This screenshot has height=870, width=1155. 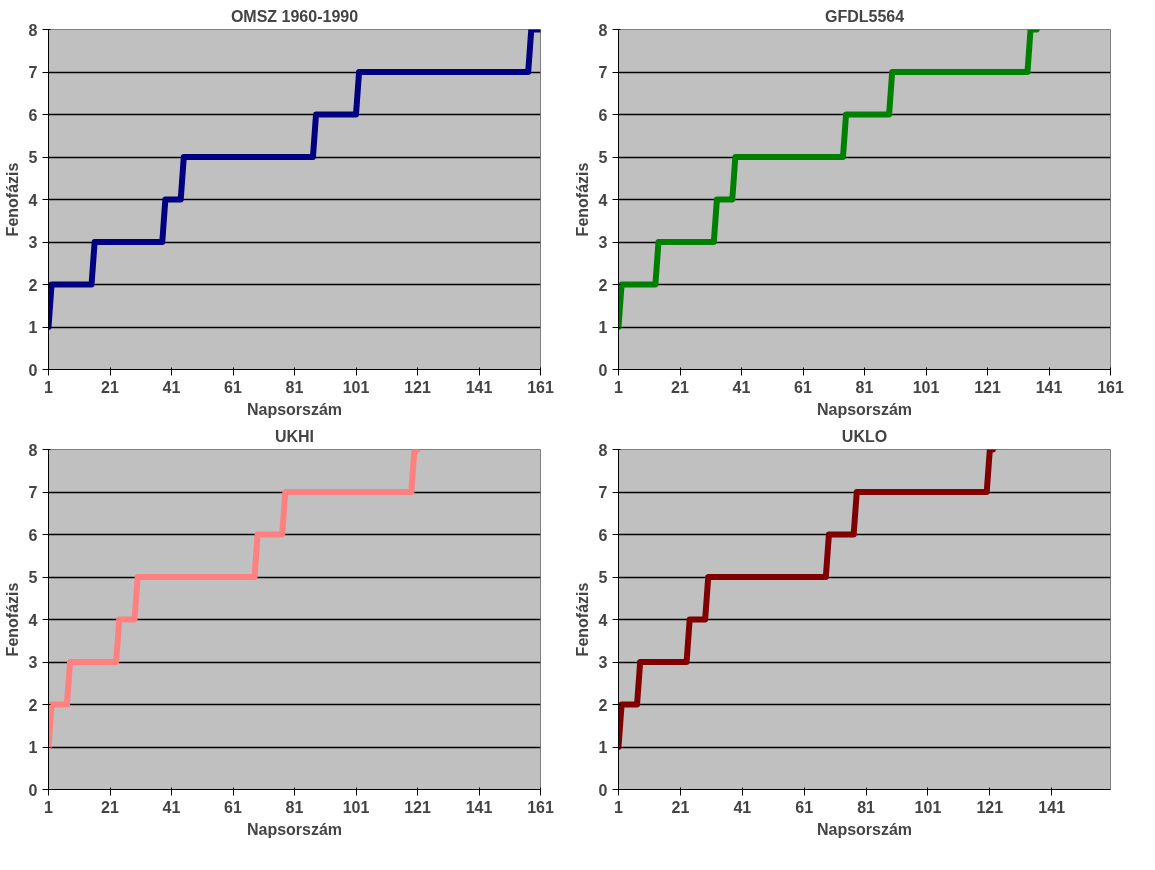 What do you see at coordinates (294, 16) in the screenshot?
I see `chart-title: OMSZ 1960-1990` at bounding box center [294, 16].